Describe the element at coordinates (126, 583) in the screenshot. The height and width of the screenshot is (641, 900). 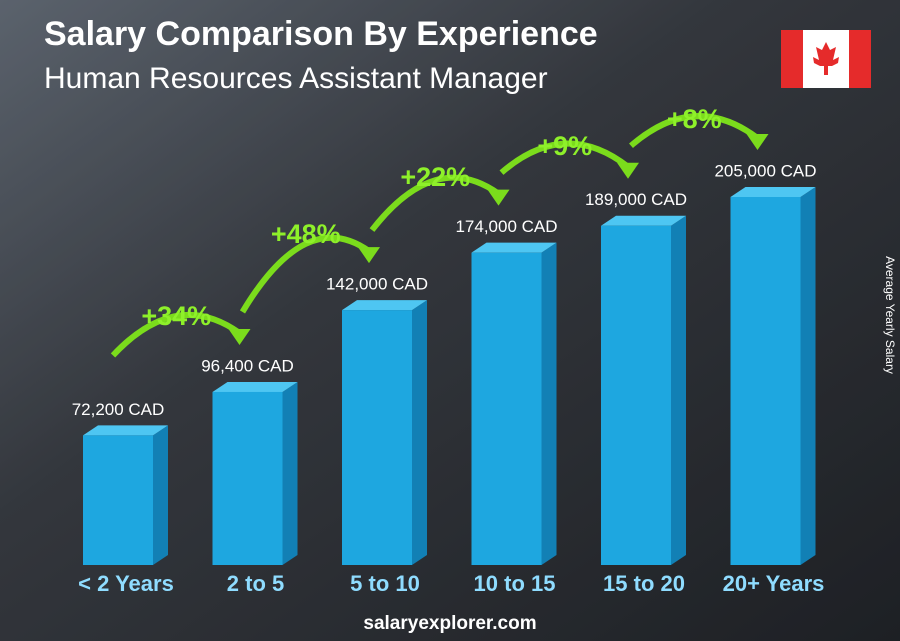
I see `x-tick-label: < 2 Years` at that location.